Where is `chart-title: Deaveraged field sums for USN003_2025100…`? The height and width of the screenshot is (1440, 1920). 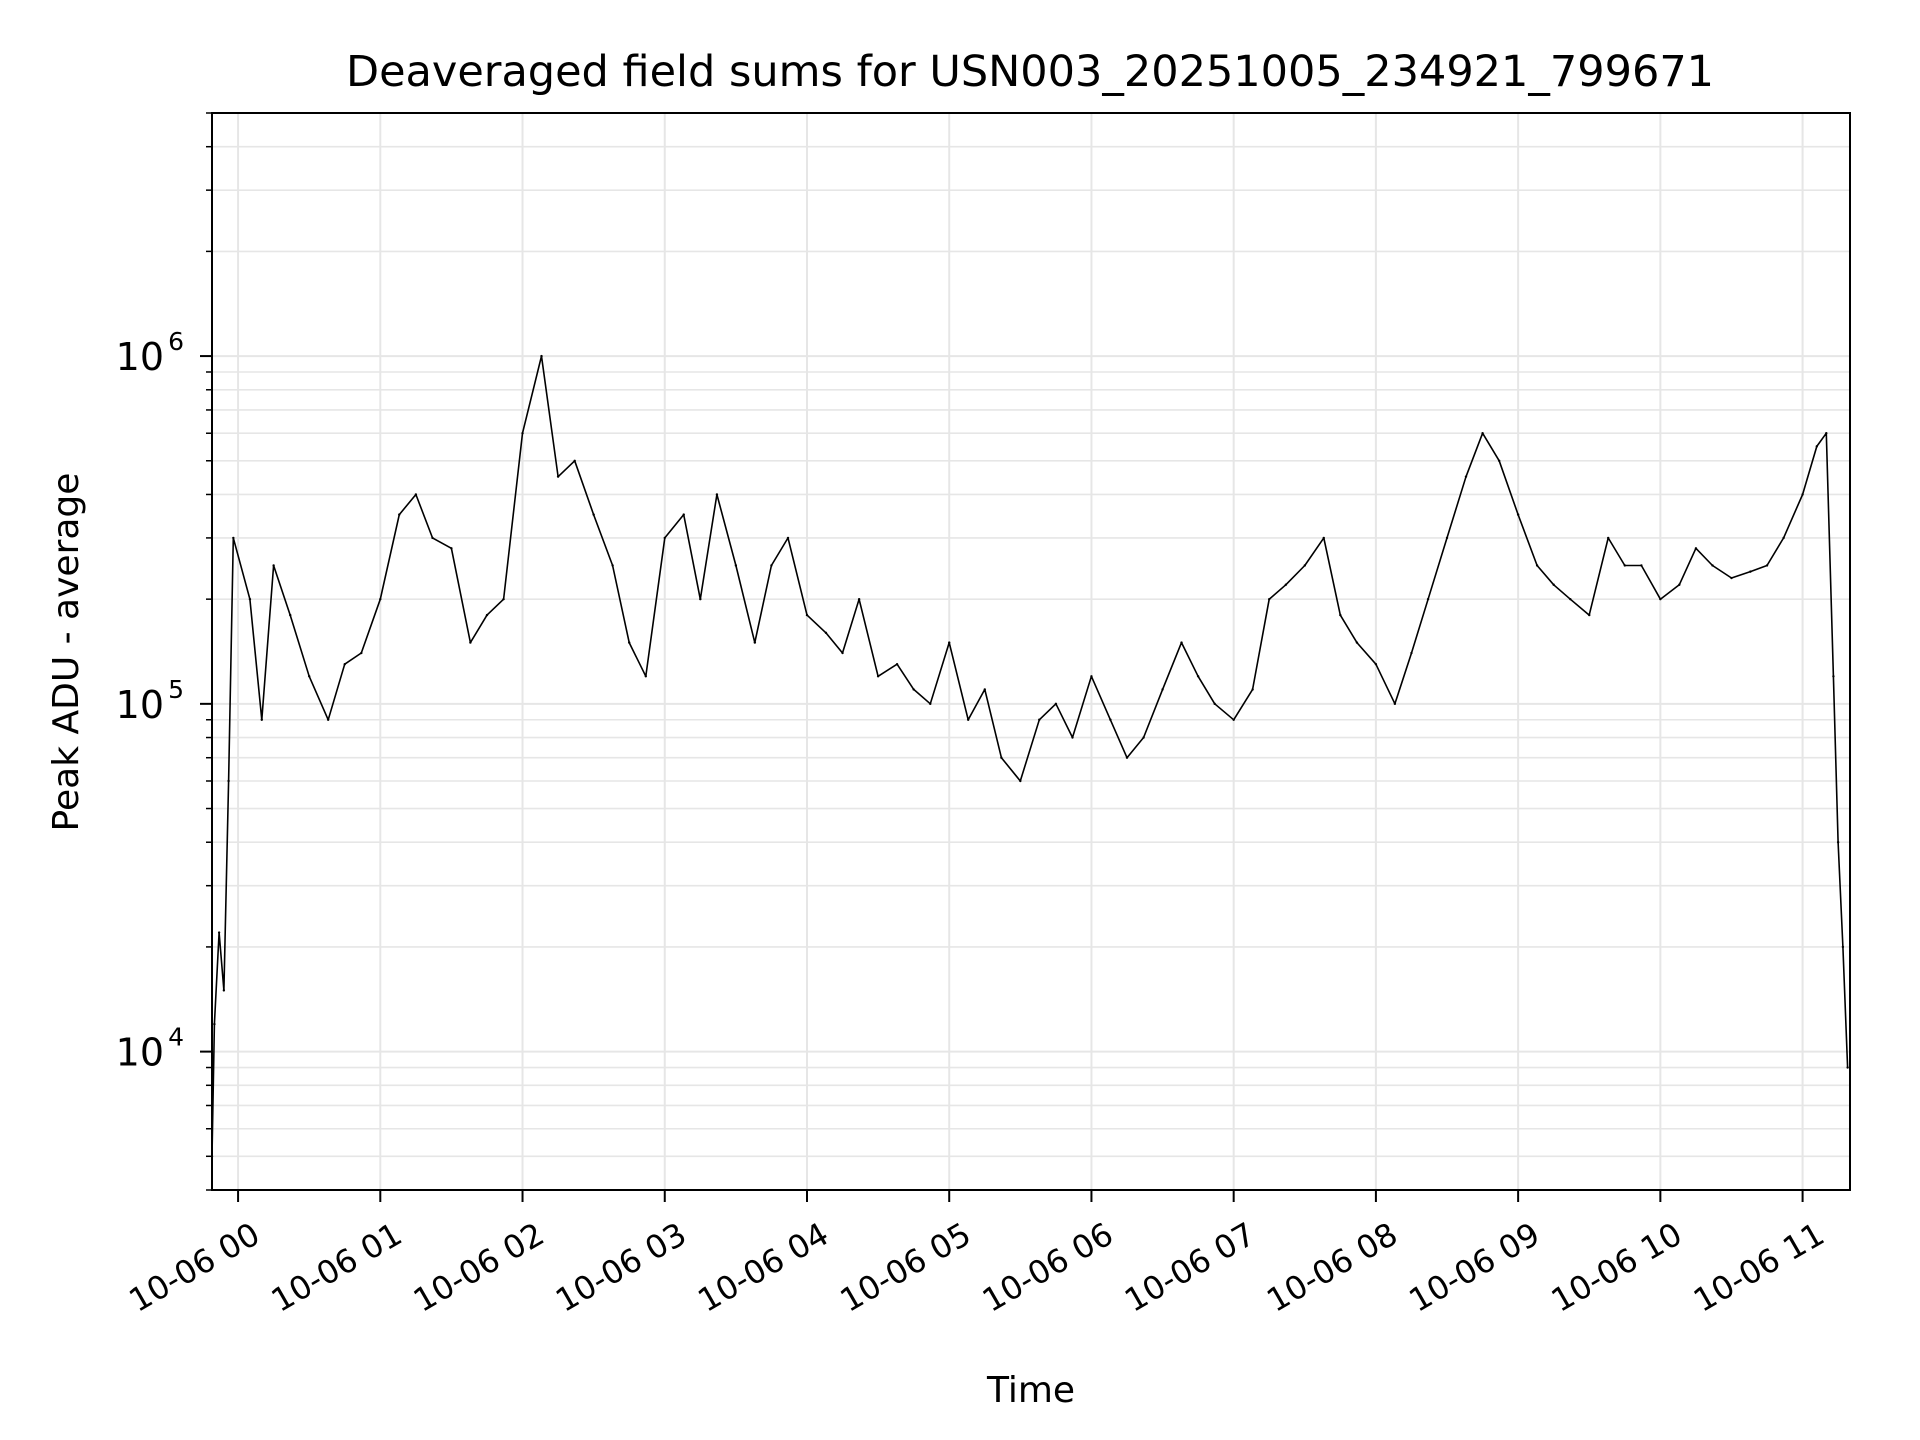 chart-title: Deaveraged field sums for USN003_2025100… is located at coordinates (1030, 72).